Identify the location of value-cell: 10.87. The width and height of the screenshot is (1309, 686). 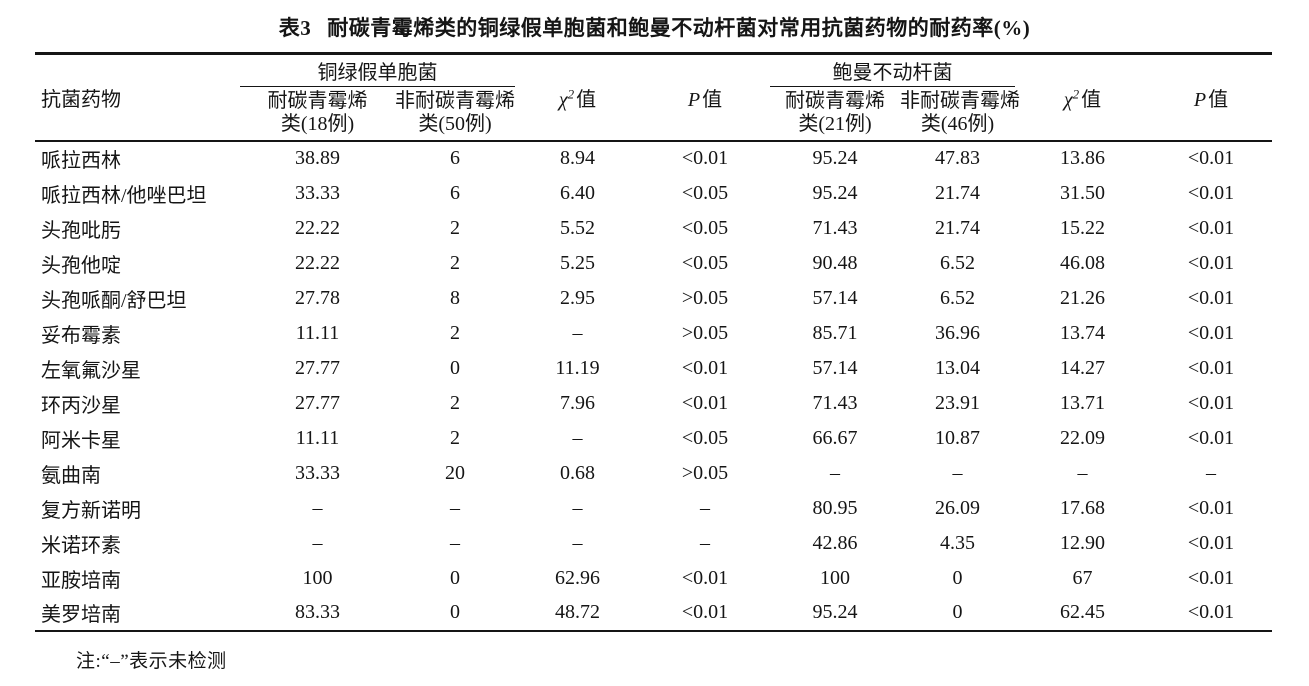
(957, 437).